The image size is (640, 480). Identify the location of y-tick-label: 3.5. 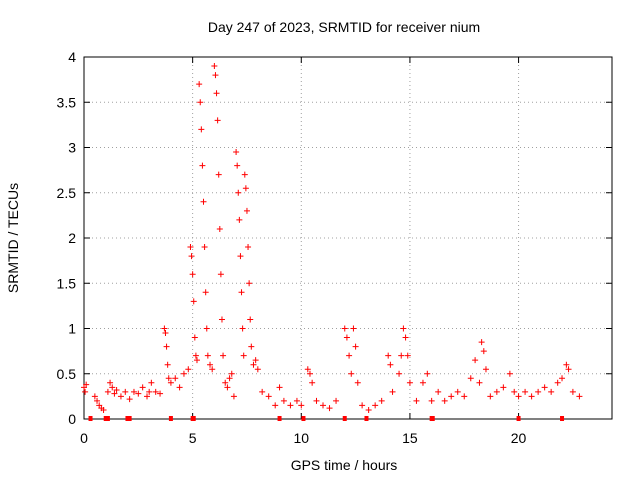
(67, 102).